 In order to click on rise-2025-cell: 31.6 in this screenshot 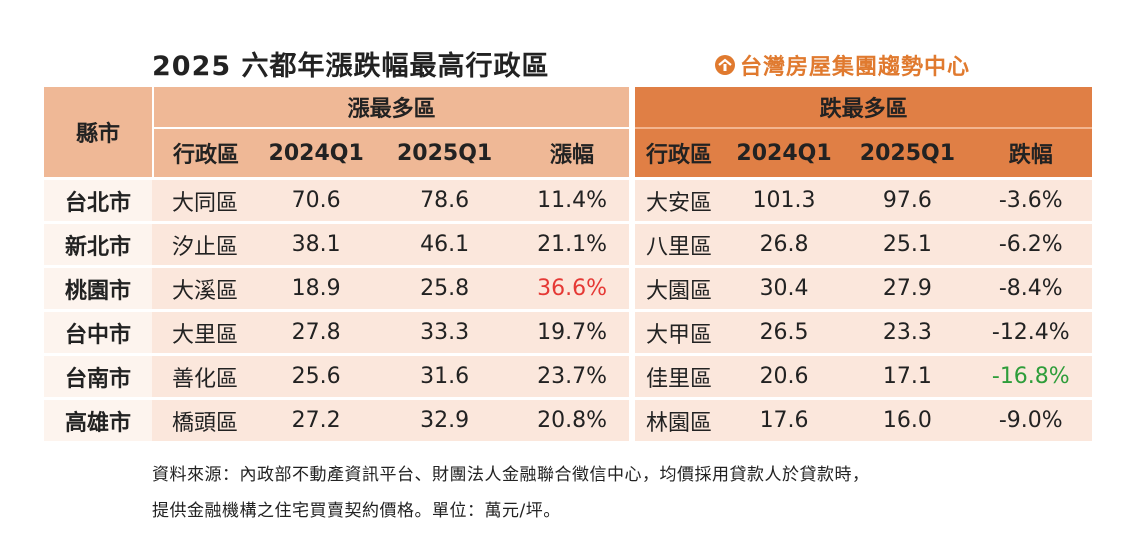, I will do `click(444, 375)`.